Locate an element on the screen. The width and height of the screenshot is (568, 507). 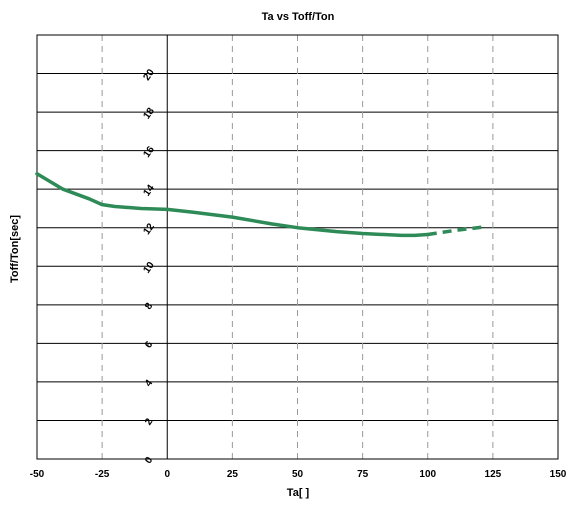
y-axis-label: Toff/Ton[sec] is located at coordinates (15, 249).